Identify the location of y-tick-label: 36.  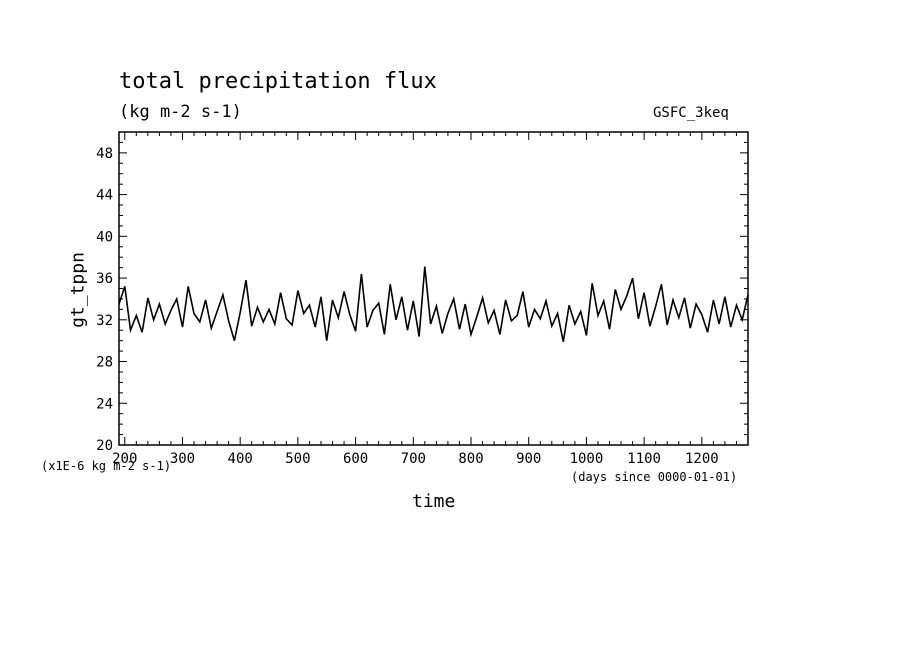
(104, 279).